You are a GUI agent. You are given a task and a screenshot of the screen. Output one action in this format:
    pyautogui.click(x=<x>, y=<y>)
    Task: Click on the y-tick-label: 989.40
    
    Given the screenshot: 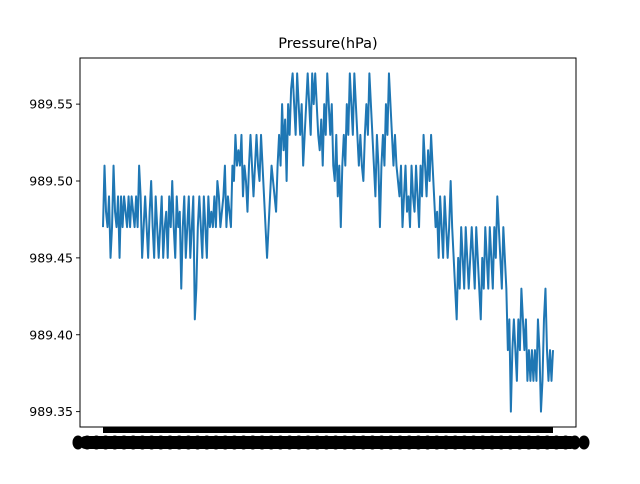 What is the action you would take?
    pyautogui.click(x=51, y=334)
    